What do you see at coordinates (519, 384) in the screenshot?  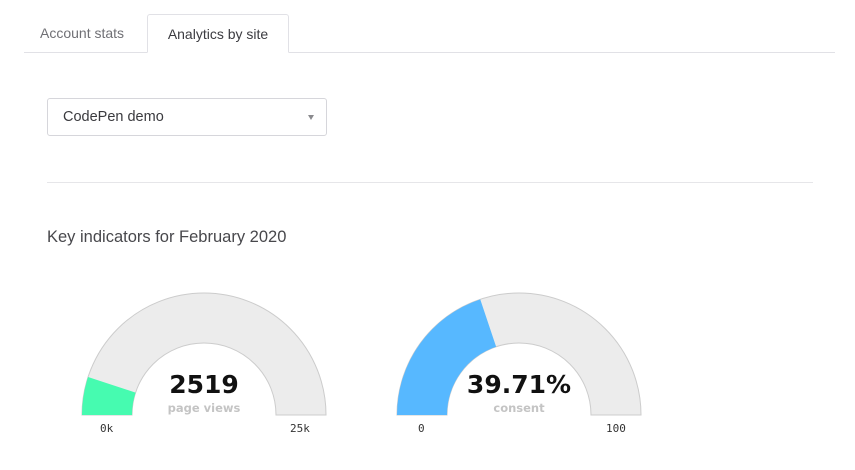 I see `consent-value: 39.71%` at bounding box center [519, 384].